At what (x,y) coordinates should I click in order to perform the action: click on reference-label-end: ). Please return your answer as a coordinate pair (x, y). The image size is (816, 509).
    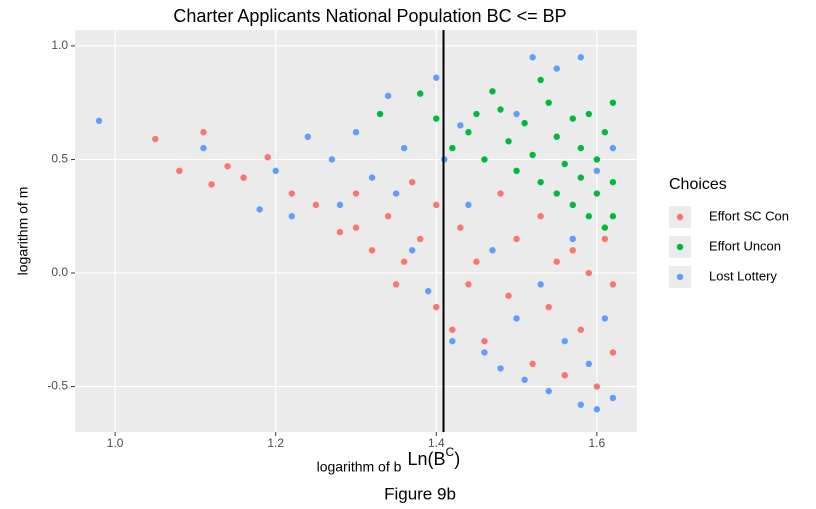
    Looking at the image, I should click on (457, 459).